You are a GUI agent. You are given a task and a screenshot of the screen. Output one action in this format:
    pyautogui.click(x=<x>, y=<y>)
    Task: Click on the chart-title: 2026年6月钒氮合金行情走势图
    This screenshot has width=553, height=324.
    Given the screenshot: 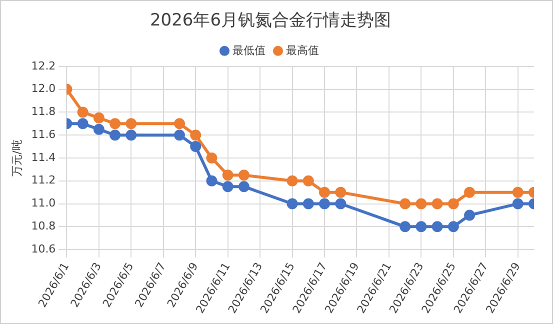 What is the action you would take?
    pyautogui.click(x=271, y=20)
    